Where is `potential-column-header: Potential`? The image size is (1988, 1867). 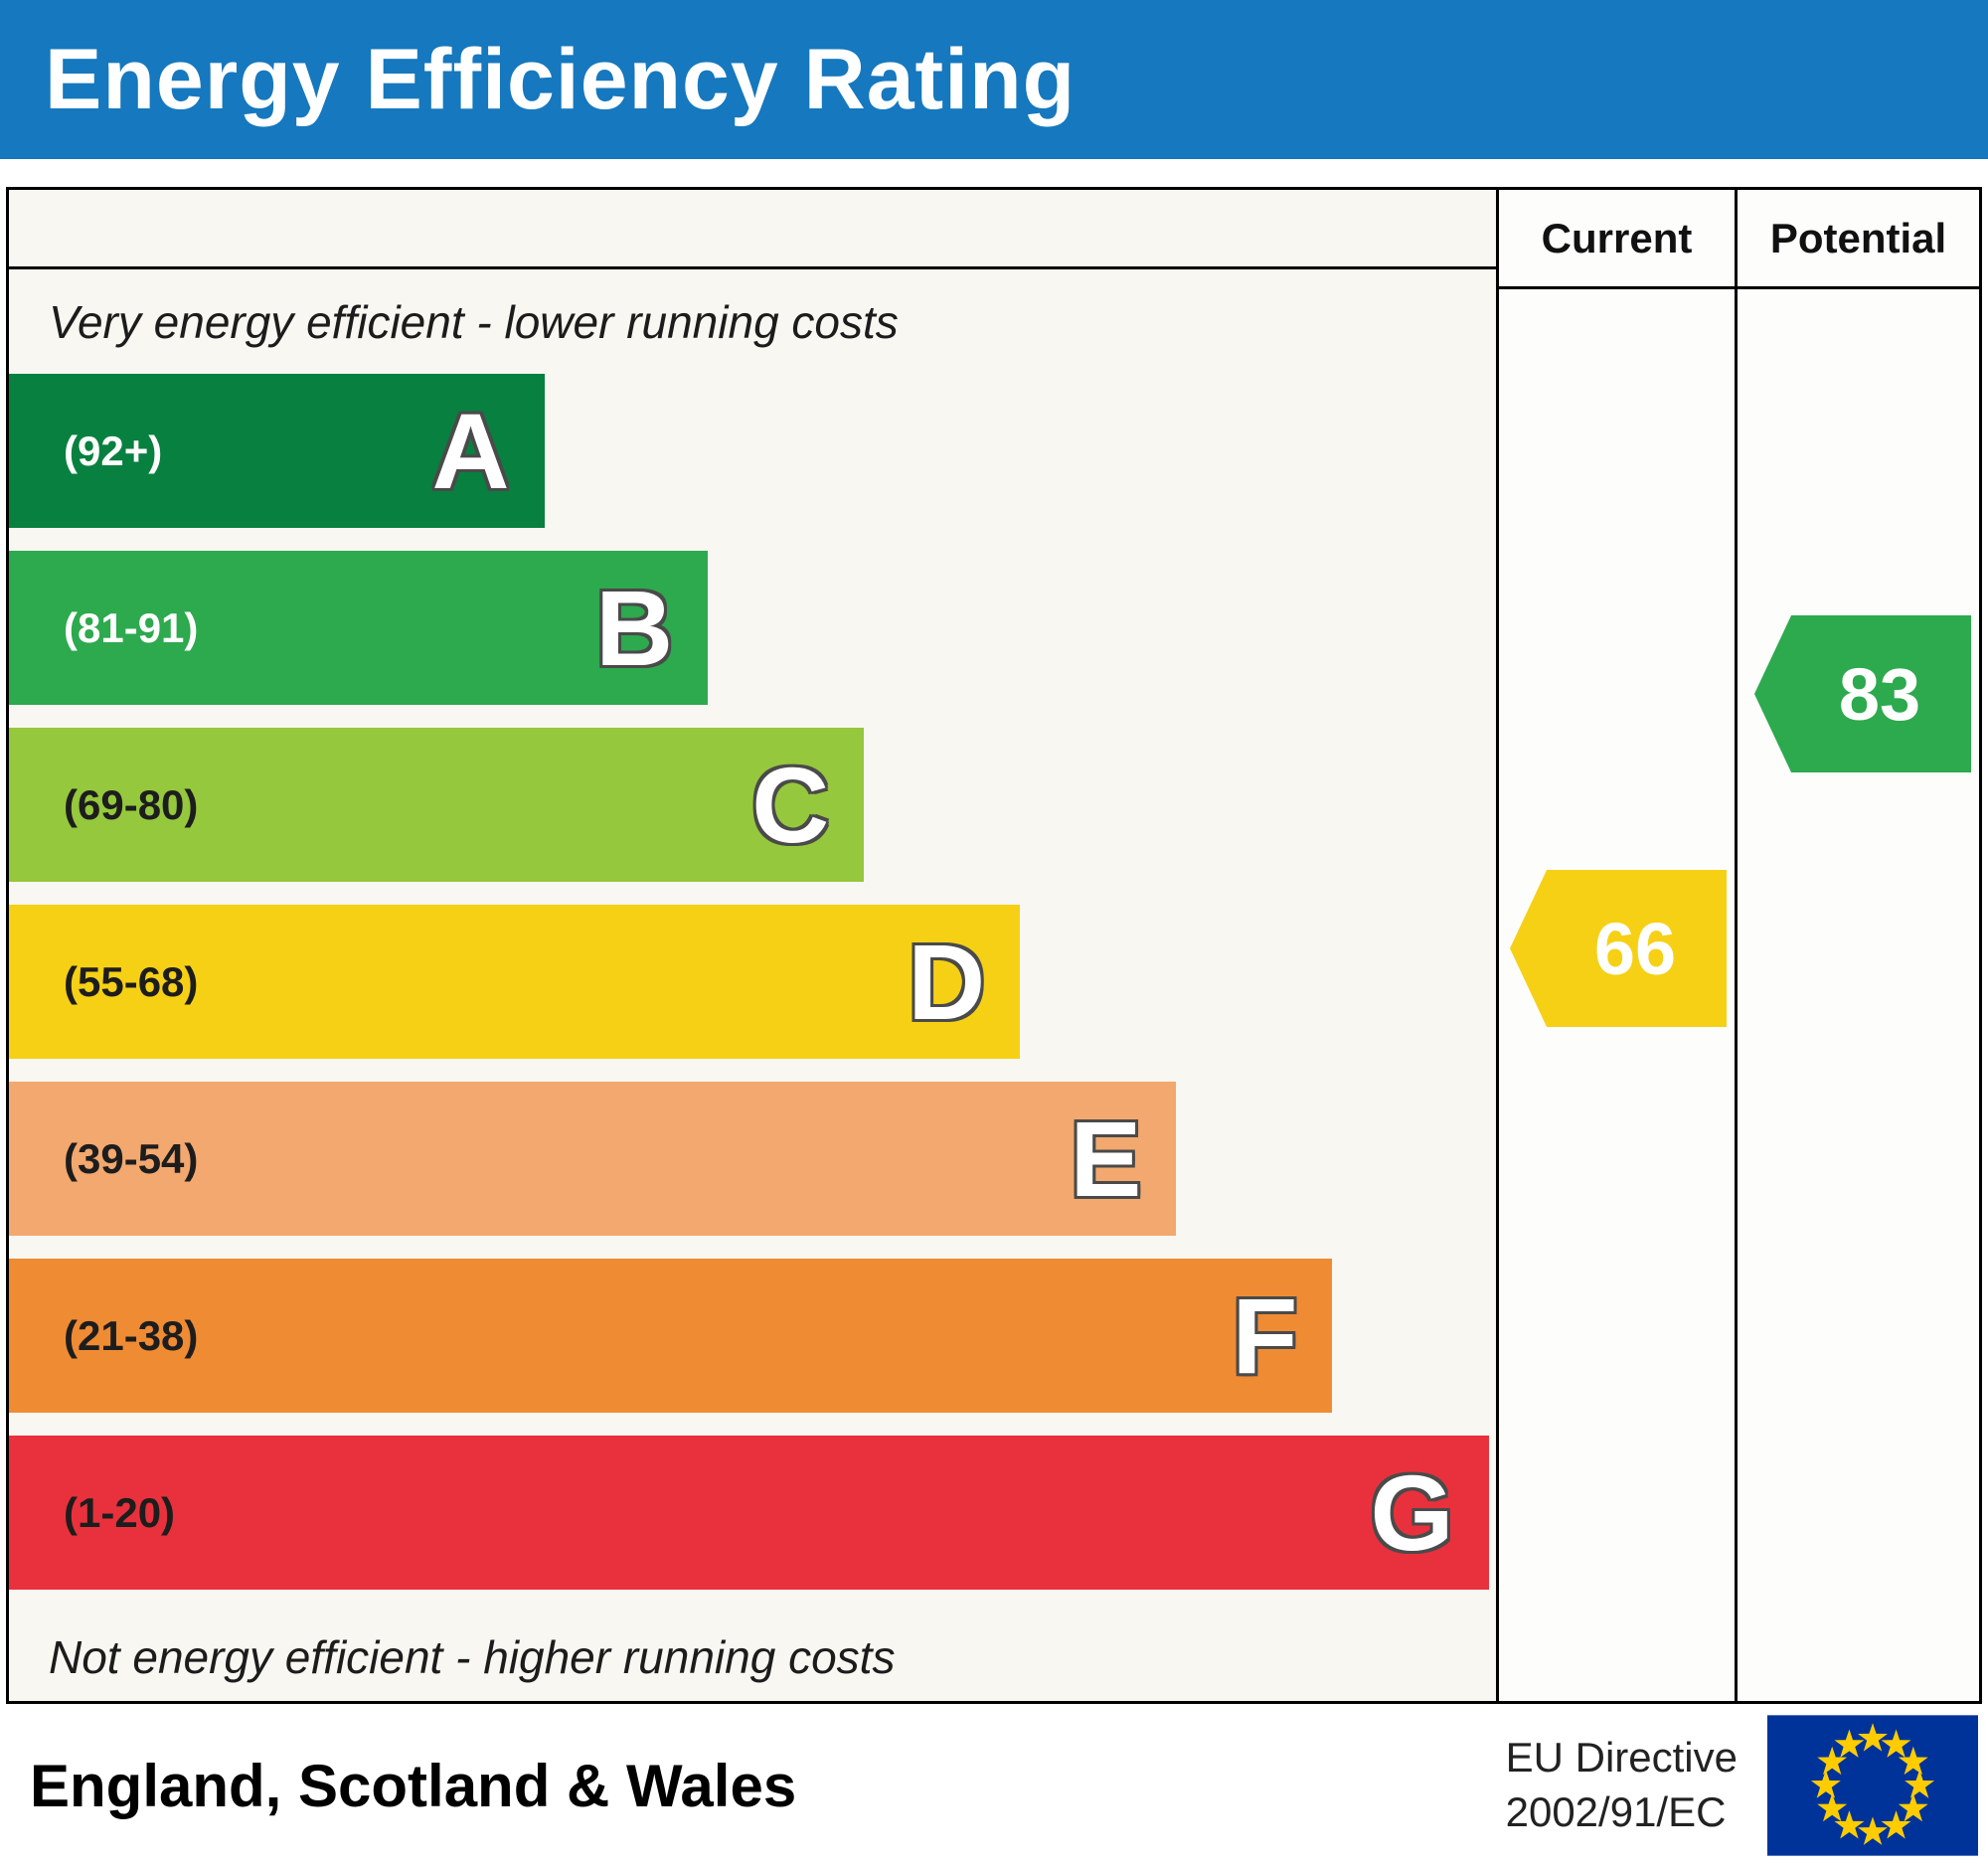 potential-column-header: Potential is located at coordinates (1858, 239).